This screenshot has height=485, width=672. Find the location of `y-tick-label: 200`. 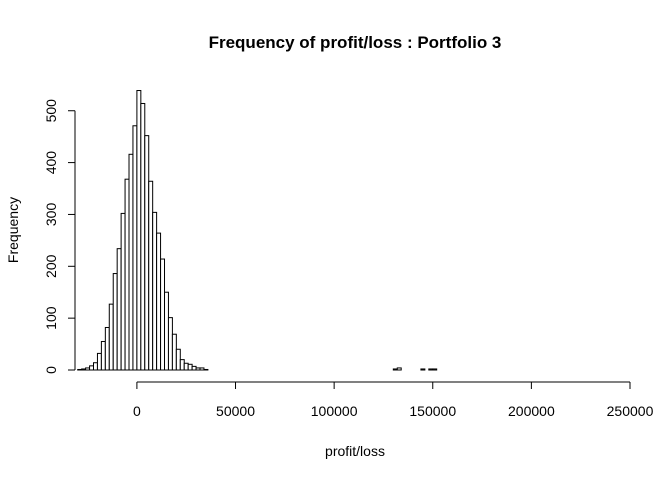

y-tick-label: 200 is located at coordinates (51, 266).